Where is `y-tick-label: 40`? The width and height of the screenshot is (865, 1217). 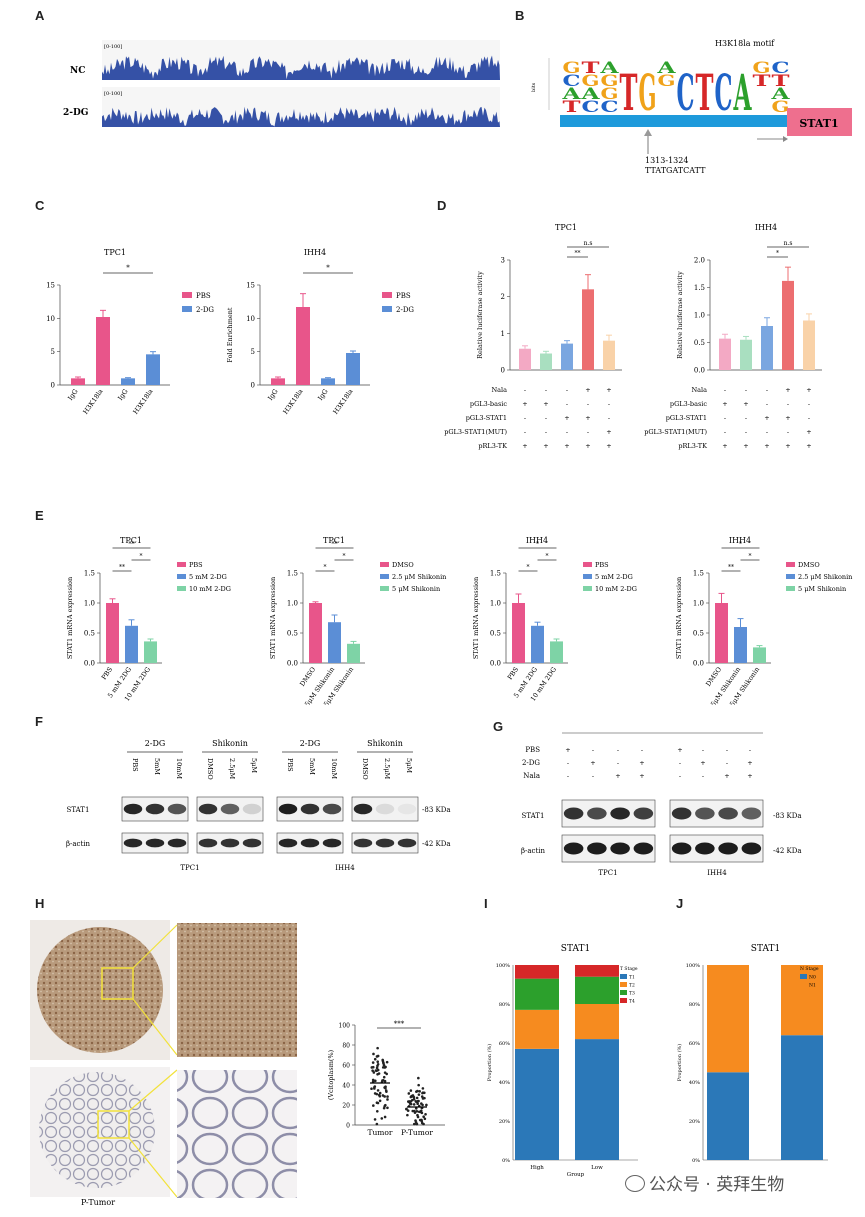 y-tick-label: 40 is located at coordinates (346, 1086).